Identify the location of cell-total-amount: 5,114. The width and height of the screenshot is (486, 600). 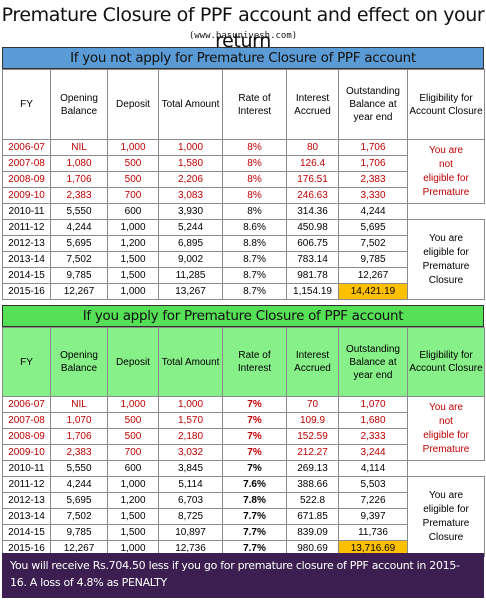
(190, 484).